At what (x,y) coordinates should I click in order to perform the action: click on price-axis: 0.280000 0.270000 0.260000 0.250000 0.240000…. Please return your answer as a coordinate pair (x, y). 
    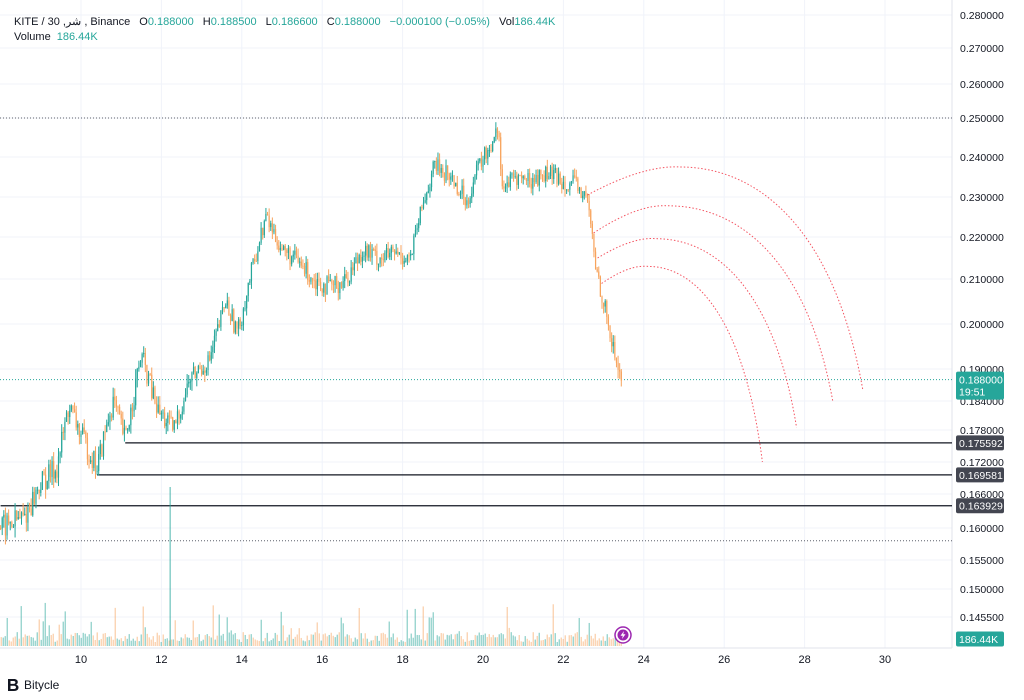
    Looking at the image, I should click on (982, 317).